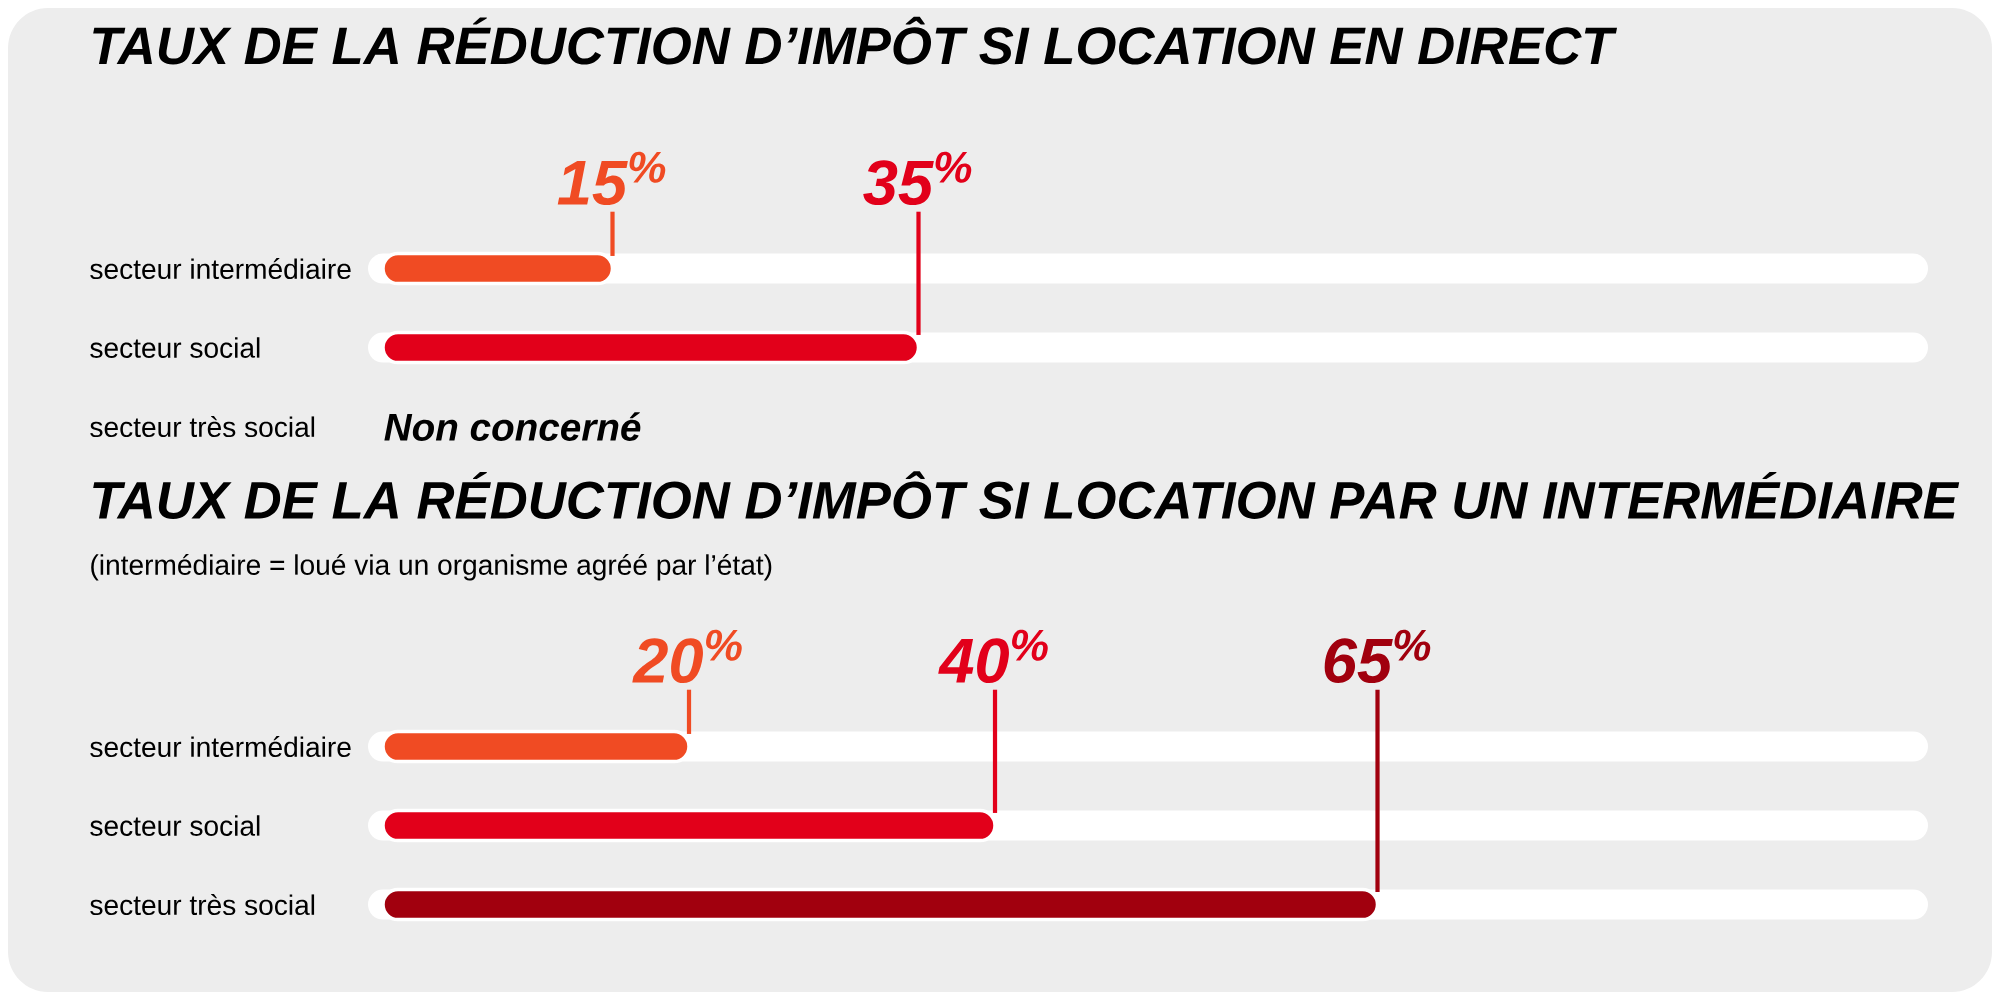 The height and width of the screenshot is (1000, 2000). I want to click on chart-title: TAUX DE LA RÉDUCTION D’IMPÔT SI LOCATION EN DIRECT, so click(855, 40).